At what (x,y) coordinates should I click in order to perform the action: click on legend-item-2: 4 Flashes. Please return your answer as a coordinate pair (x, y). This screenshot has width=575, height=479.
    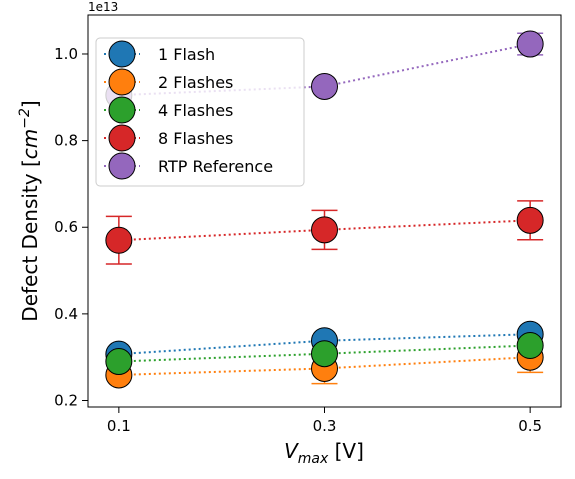
    Looking at the image, I should click on (168, 110).